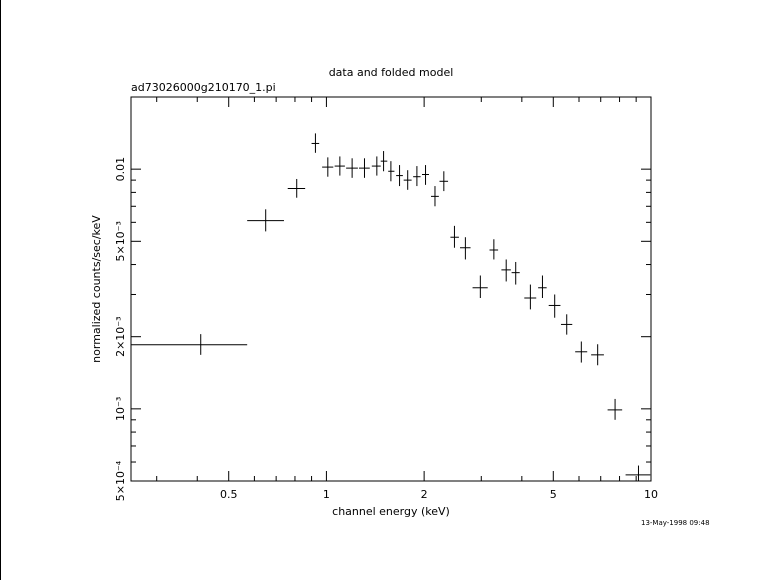 The width and height of the screenshot is (781, 580). What do you see at coordinates (0, 290) in the screenshot?
I see `window-left-border` at bounding box center [0, 290].